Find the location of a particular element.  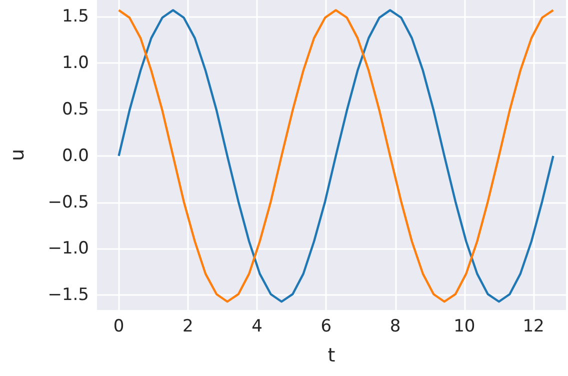

x-tick-label: 6 is located at coordinates (326, 326).